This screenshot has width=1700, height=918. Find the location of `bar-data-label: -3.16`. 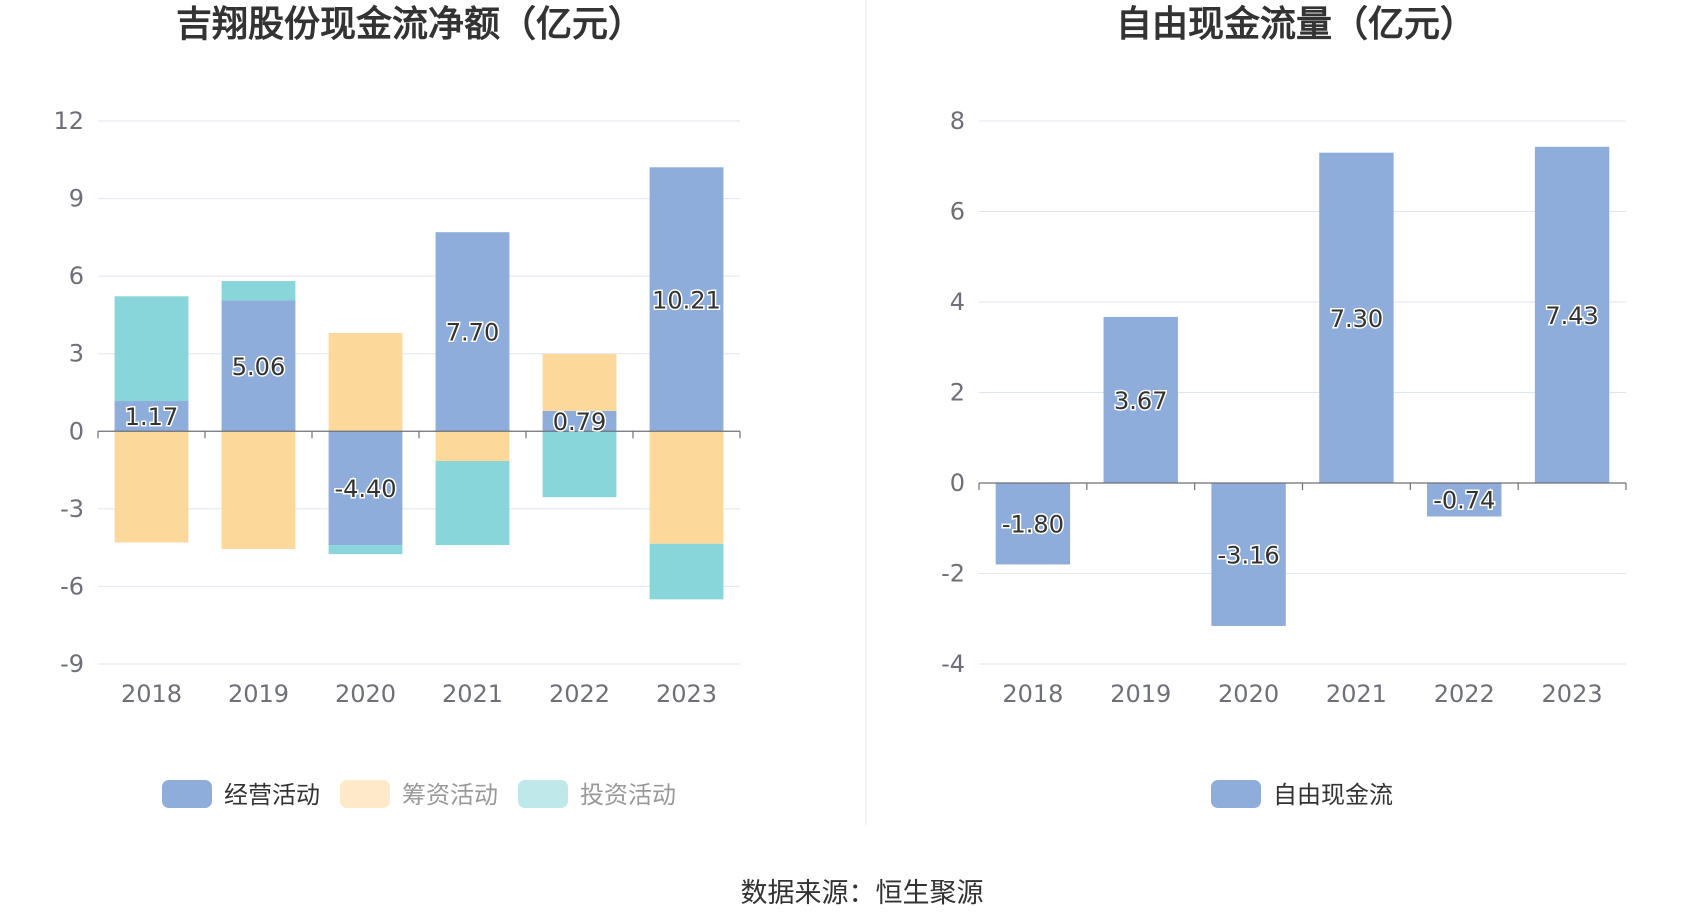

bar-data-label: -3.16 is located at coordinates (1249, 555).